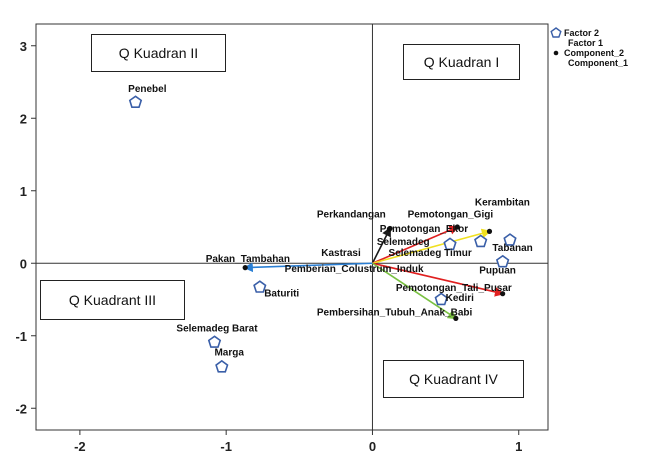 The image size is (667, 468). Describe the element at coordinates (395, 312) in the screenshot. I see `point-label: Pembersihan_Tubuh_Anak_Babi` at that location.